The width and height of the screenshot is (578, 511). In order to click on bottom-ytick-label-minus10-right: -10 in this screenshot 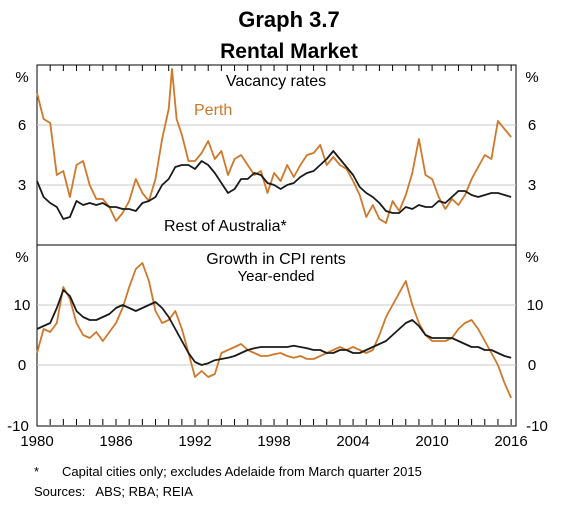, I will do `click(537, 426)`.